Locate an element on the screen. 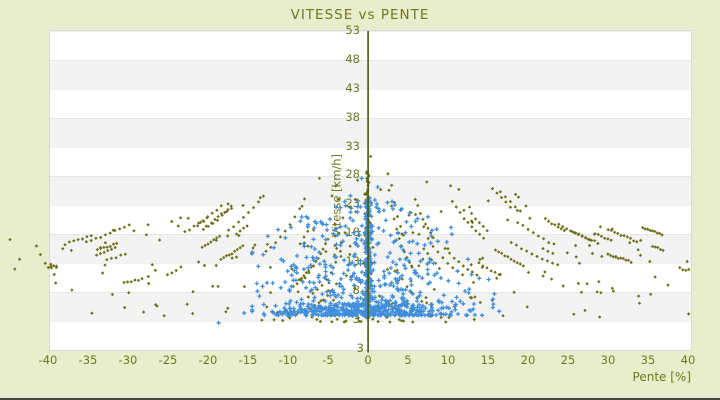 The image size is (720, 400). chart-title: VITESSE vs PENTE is located at coordinates (360, 15).